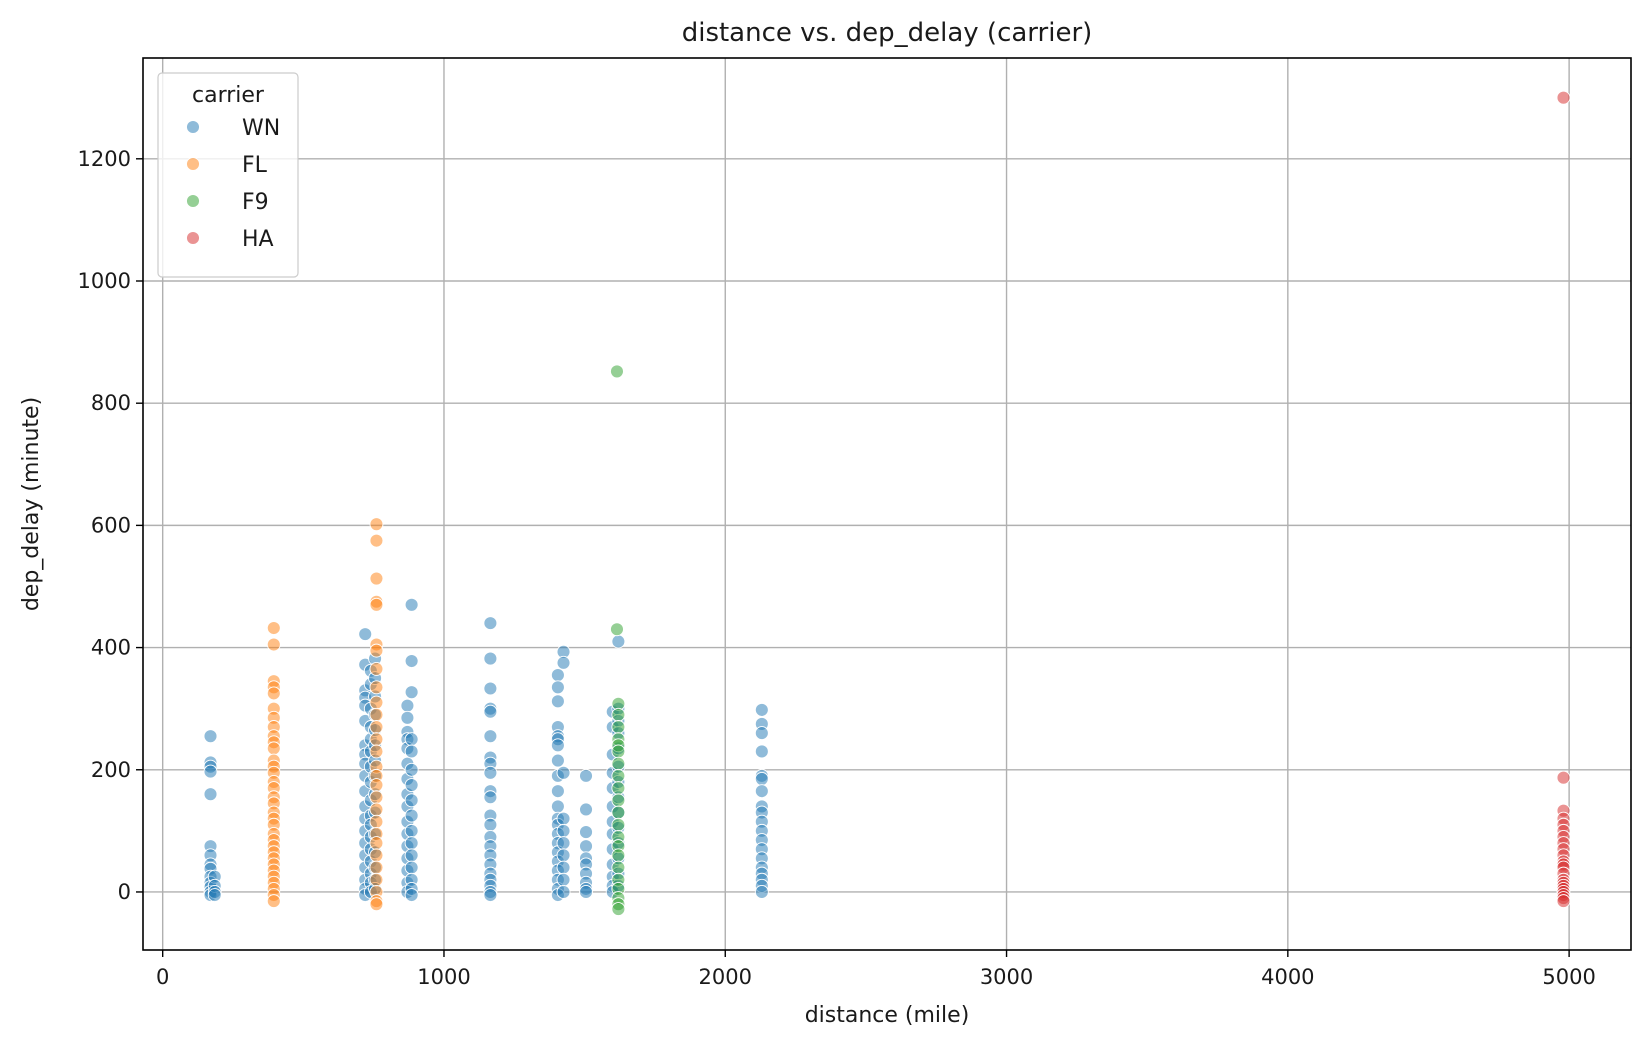 The image size is (1649, 1046). Describe the element at coordinates (887, 1015) in the screenshot. I see `x-axis-label: distance (mile)` at that location.